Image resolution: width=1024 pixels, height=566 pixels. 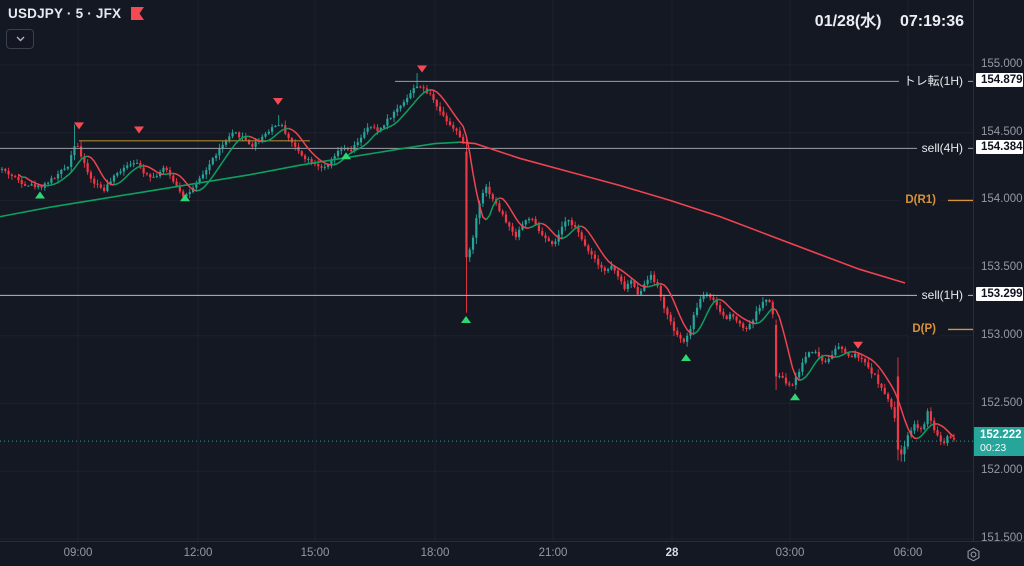 I want to click on time-axis: 09:00 12:00 15:00 18:00 21:00 28 03:00 06:00, so click(x=512, y=553).